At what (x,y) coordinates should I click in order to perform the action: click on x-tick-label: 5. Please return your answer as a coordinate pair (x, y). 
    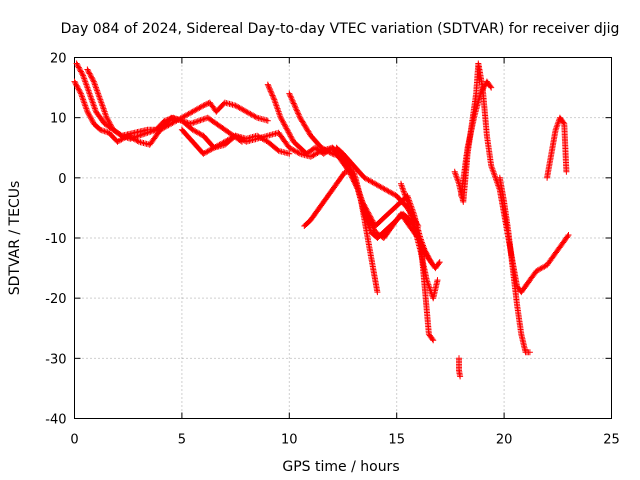
    Looking at the image, I should click on (182, 440).